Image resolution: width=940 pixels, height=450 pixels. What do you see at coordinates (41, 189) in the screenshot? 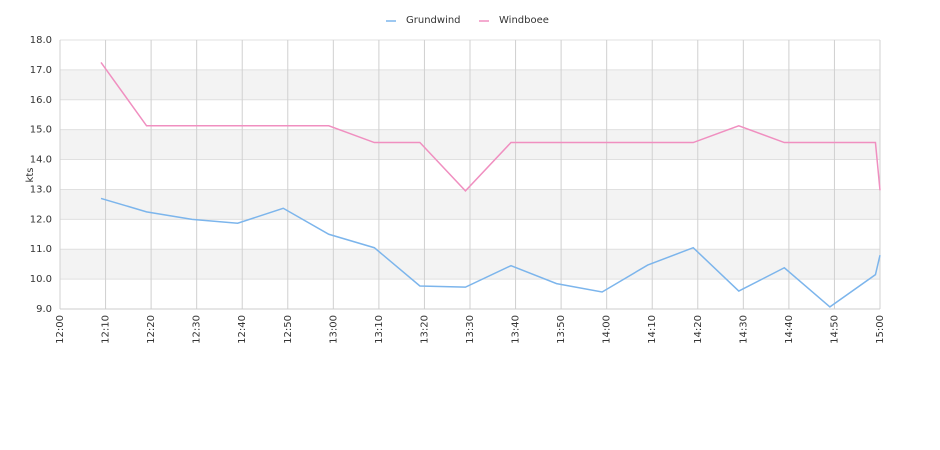
I see `y-tick-label: 13.0` at bounding box center [41, 189].